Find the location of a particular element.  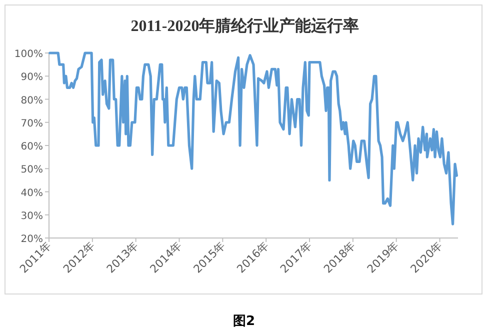

chart-title: 2011-2020年腈纶行业产能运行率 is located at coordinates (245, 25).